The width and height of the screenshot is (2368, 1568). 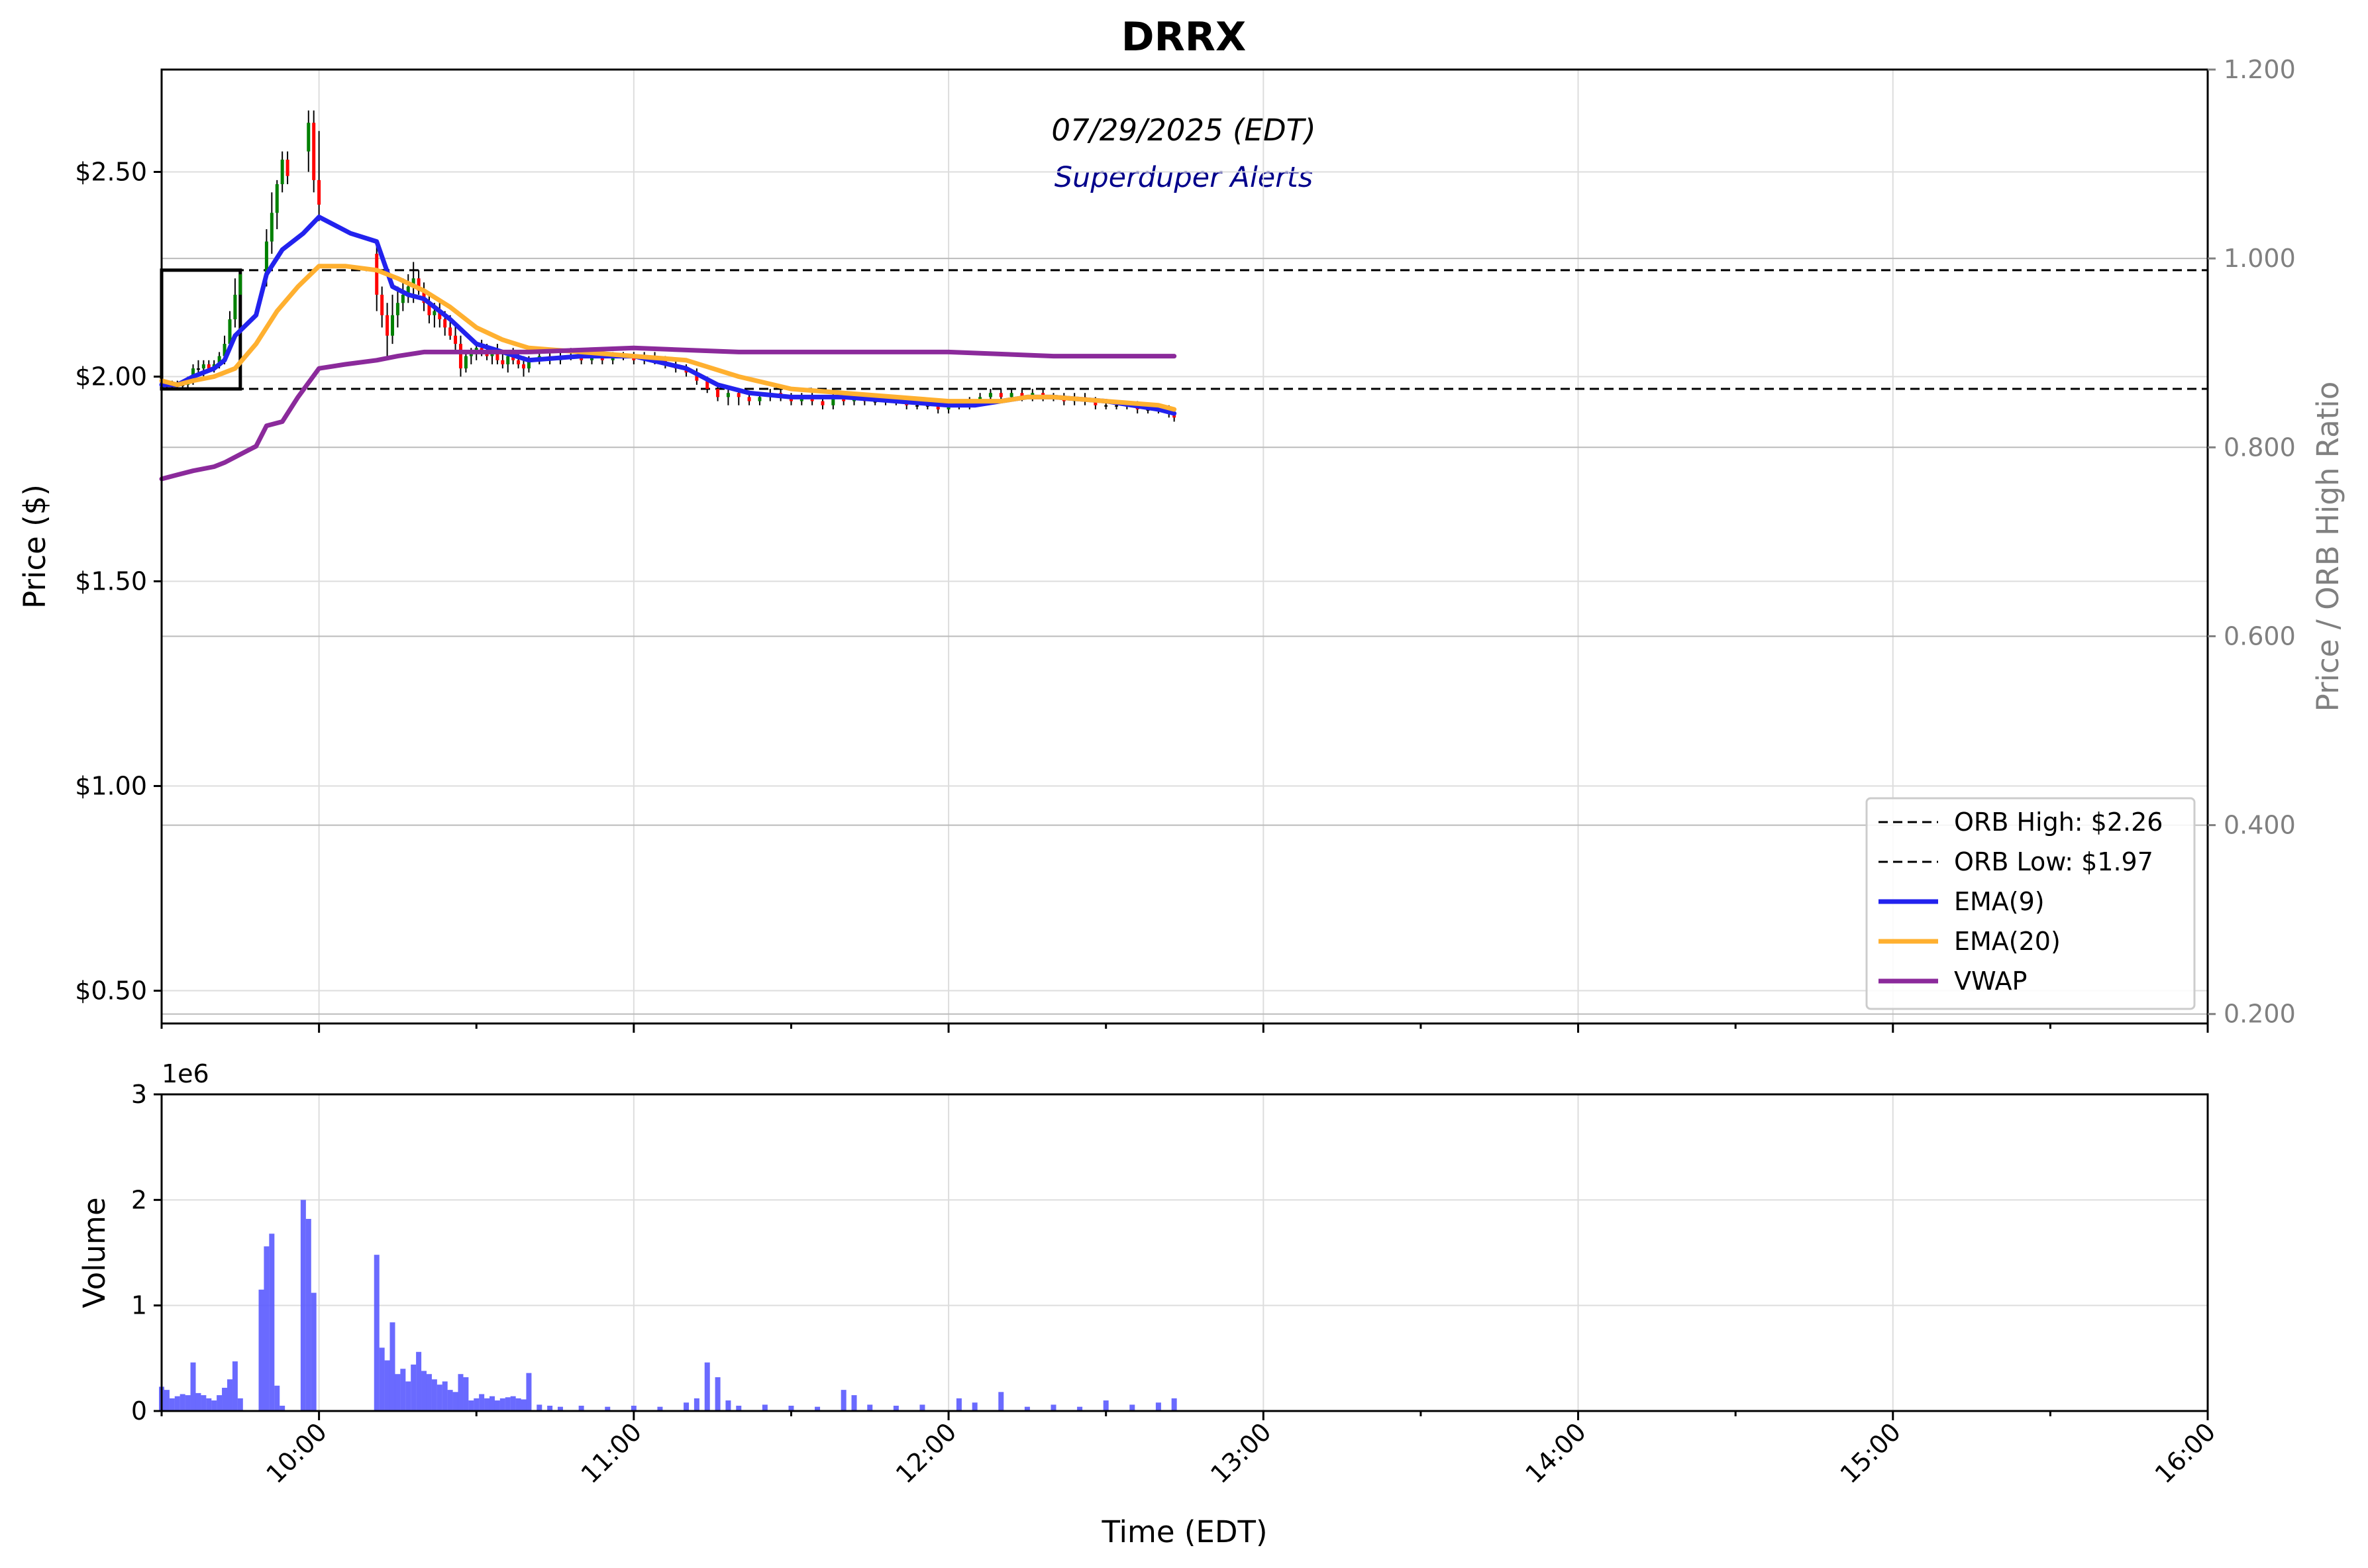 What do you see at coordinates (139, 1094) in the screenshot?
I see `volume-y-tick-label: 3` at bounding box center [139, 1094].